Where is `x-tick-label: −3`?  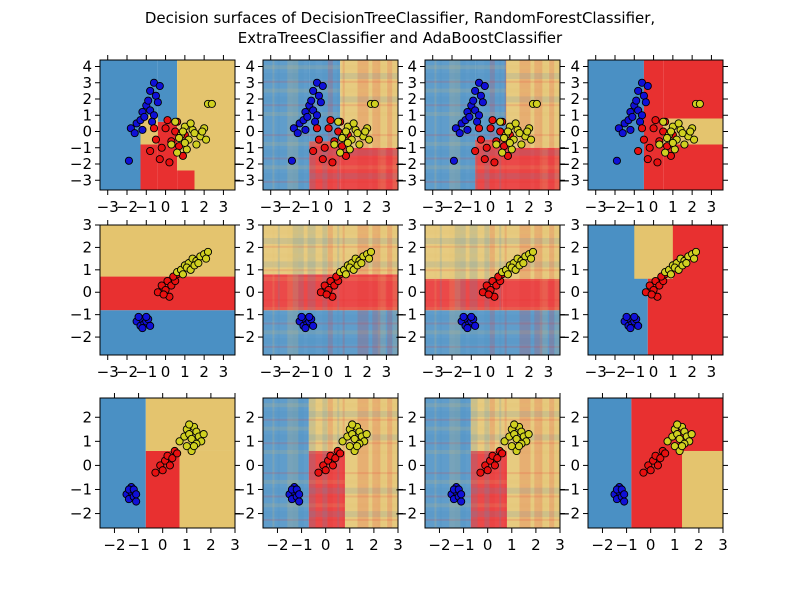
x-tick-label: −3 is located at coordinates (433, 372).